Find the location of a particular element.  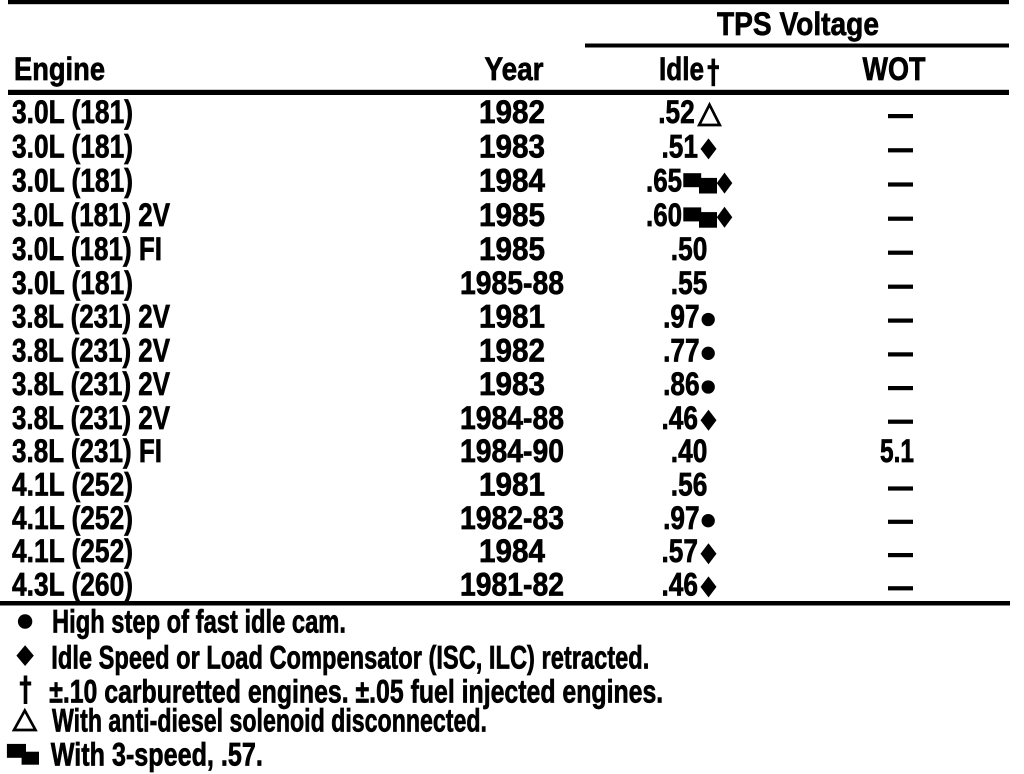

svg-text: Idle is located at coordinates (681, 69).